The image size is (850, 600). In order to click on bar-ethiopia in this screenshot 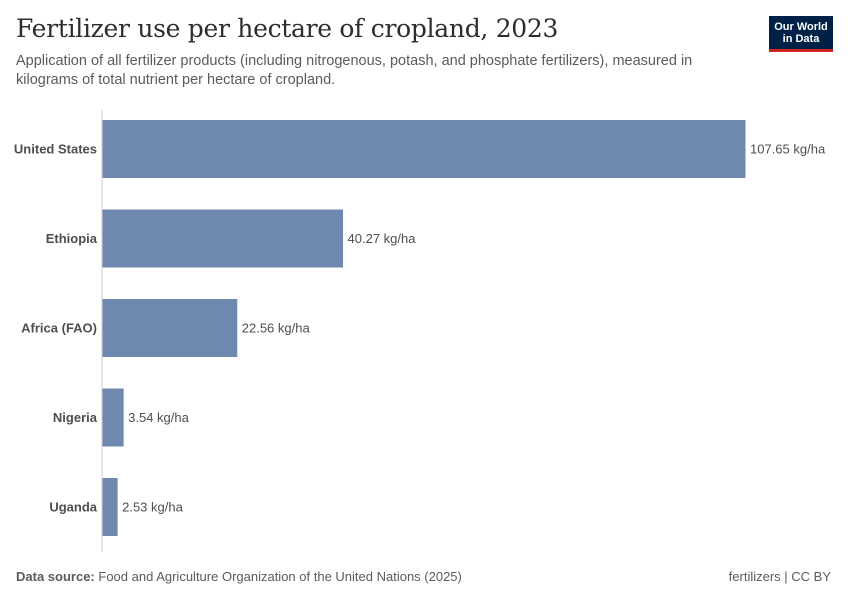, I will do `click(223, 238)`.